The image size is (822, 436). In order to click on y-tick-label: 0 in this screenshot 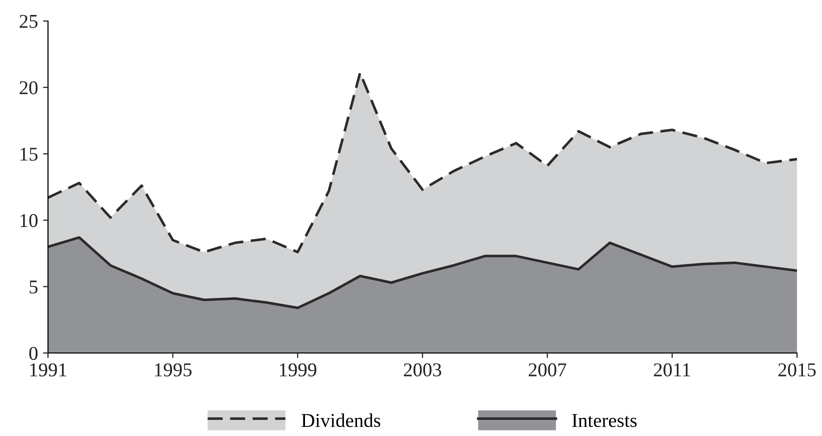, I will do `click(33, 353)`.